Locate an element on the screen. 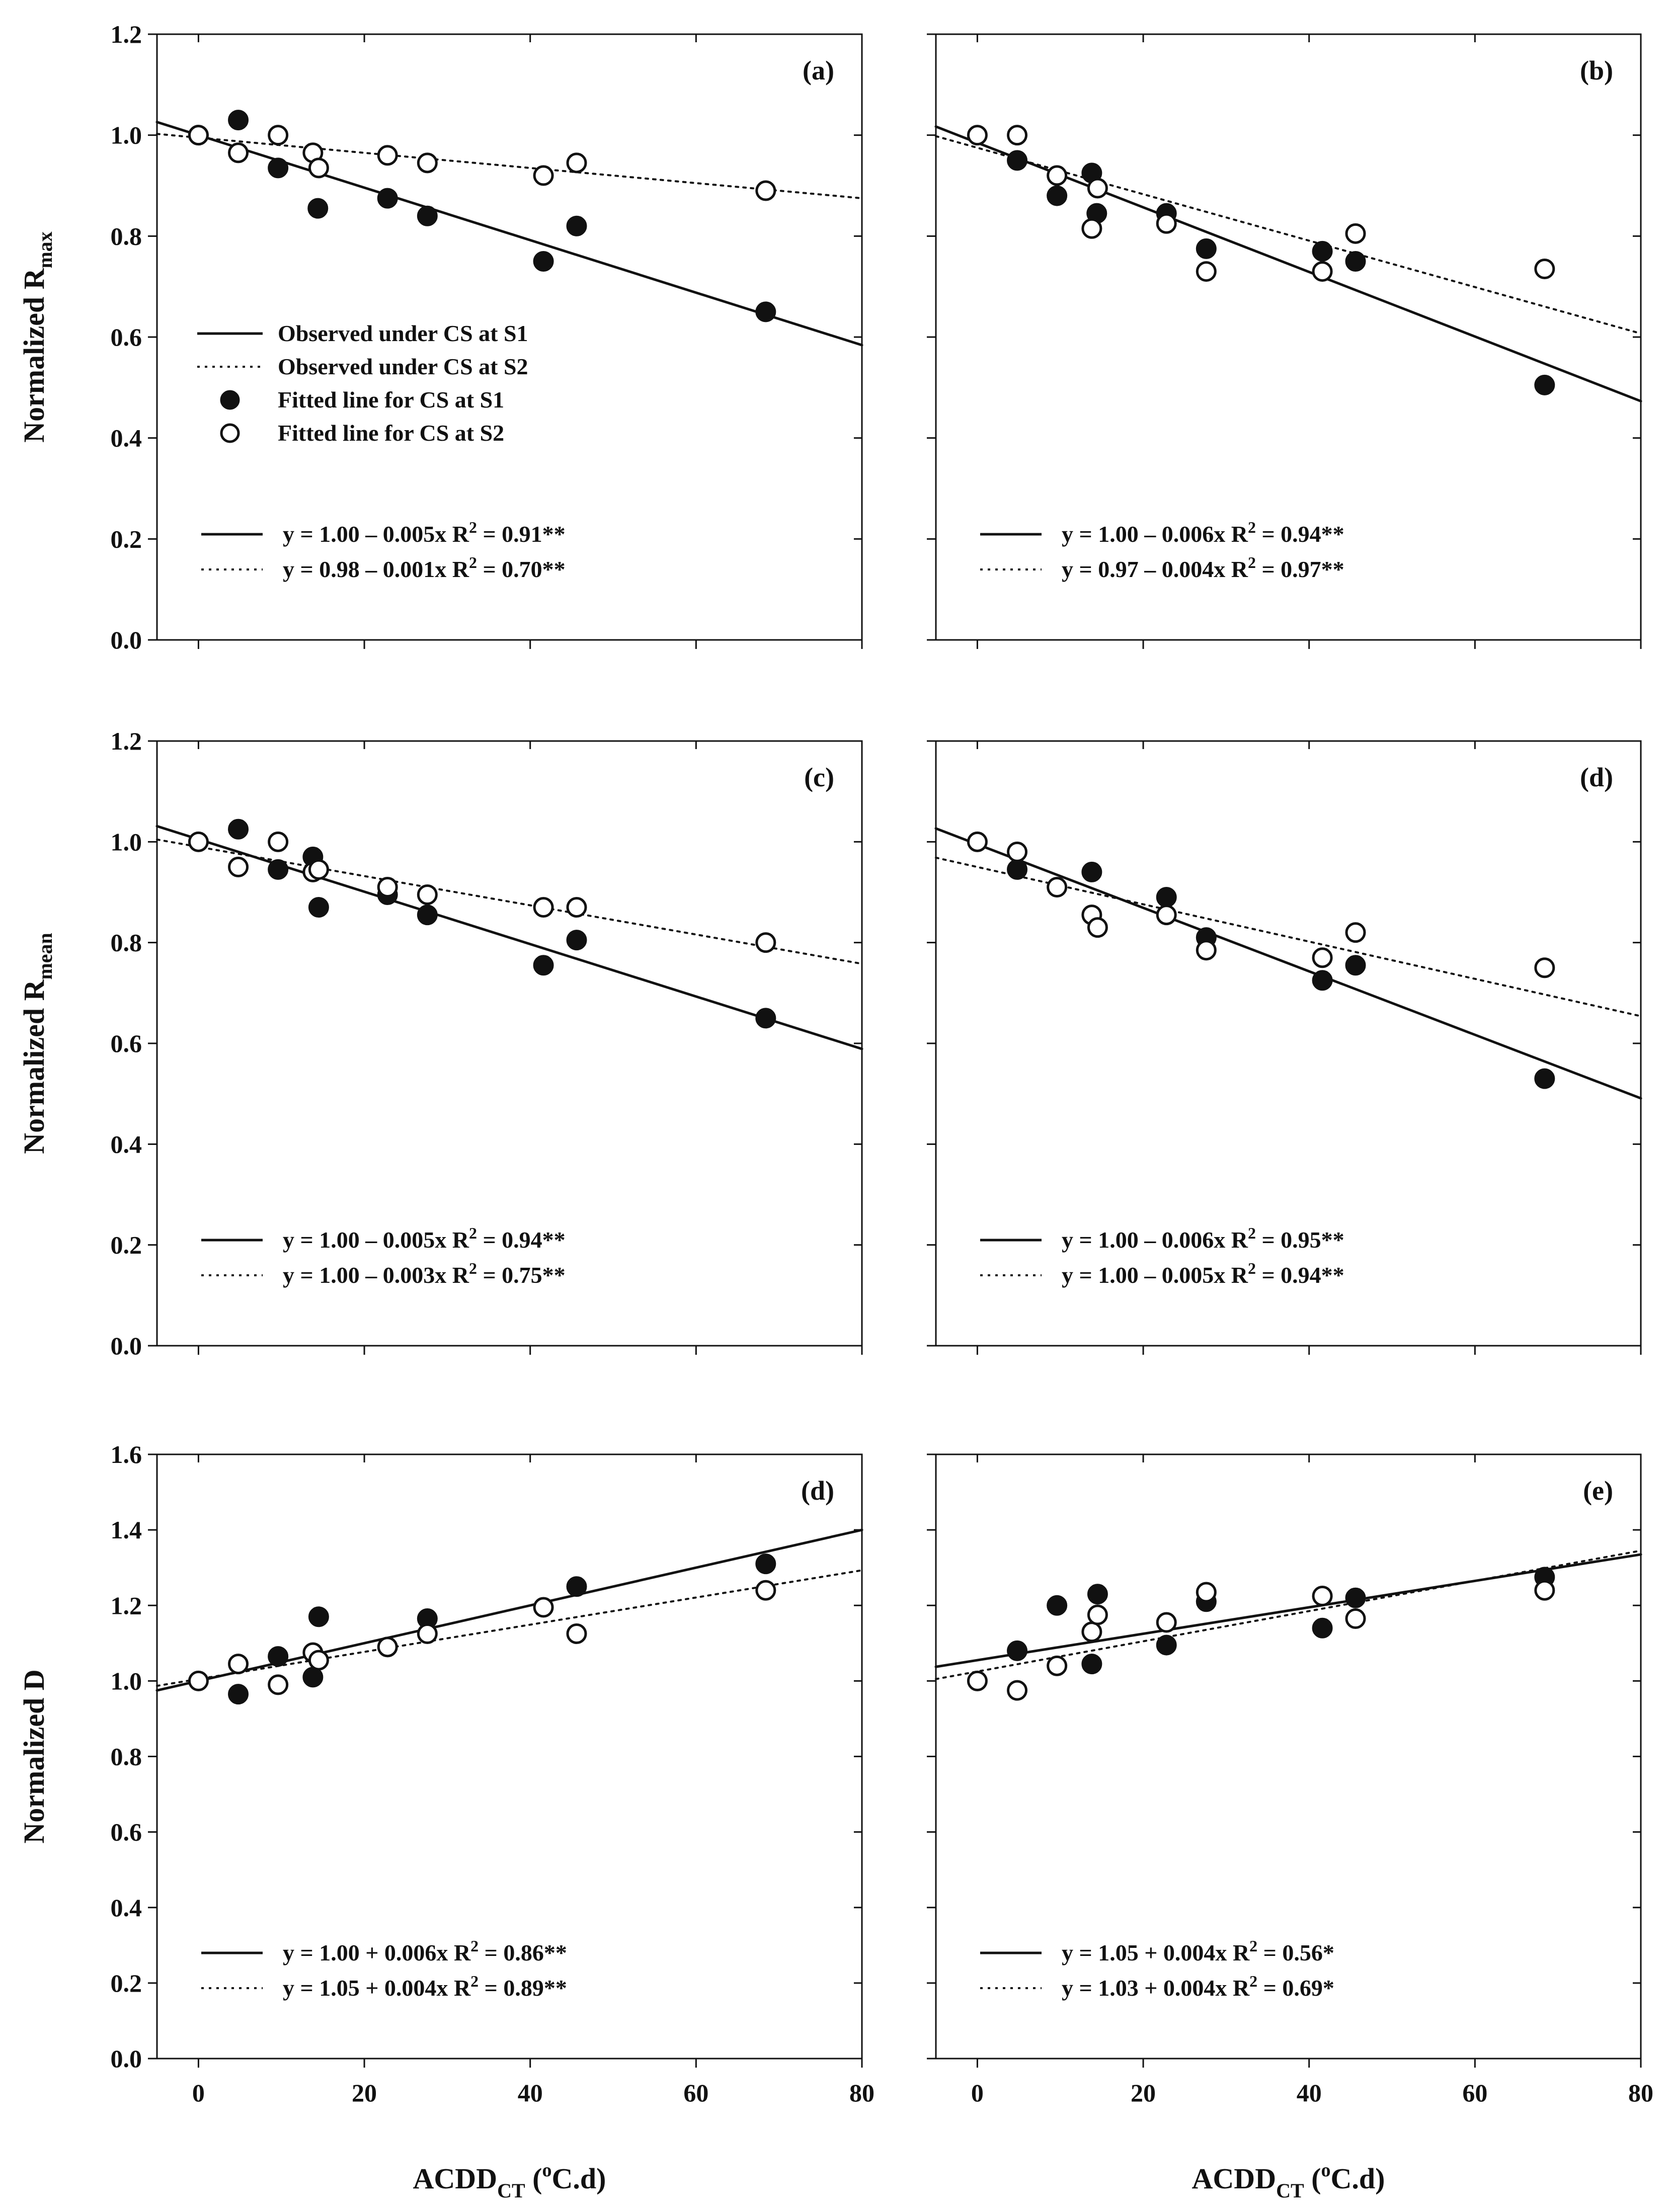 This screenshot has width=1669, height=2212. legend-filled-circle is located at coordinates (230, 400).